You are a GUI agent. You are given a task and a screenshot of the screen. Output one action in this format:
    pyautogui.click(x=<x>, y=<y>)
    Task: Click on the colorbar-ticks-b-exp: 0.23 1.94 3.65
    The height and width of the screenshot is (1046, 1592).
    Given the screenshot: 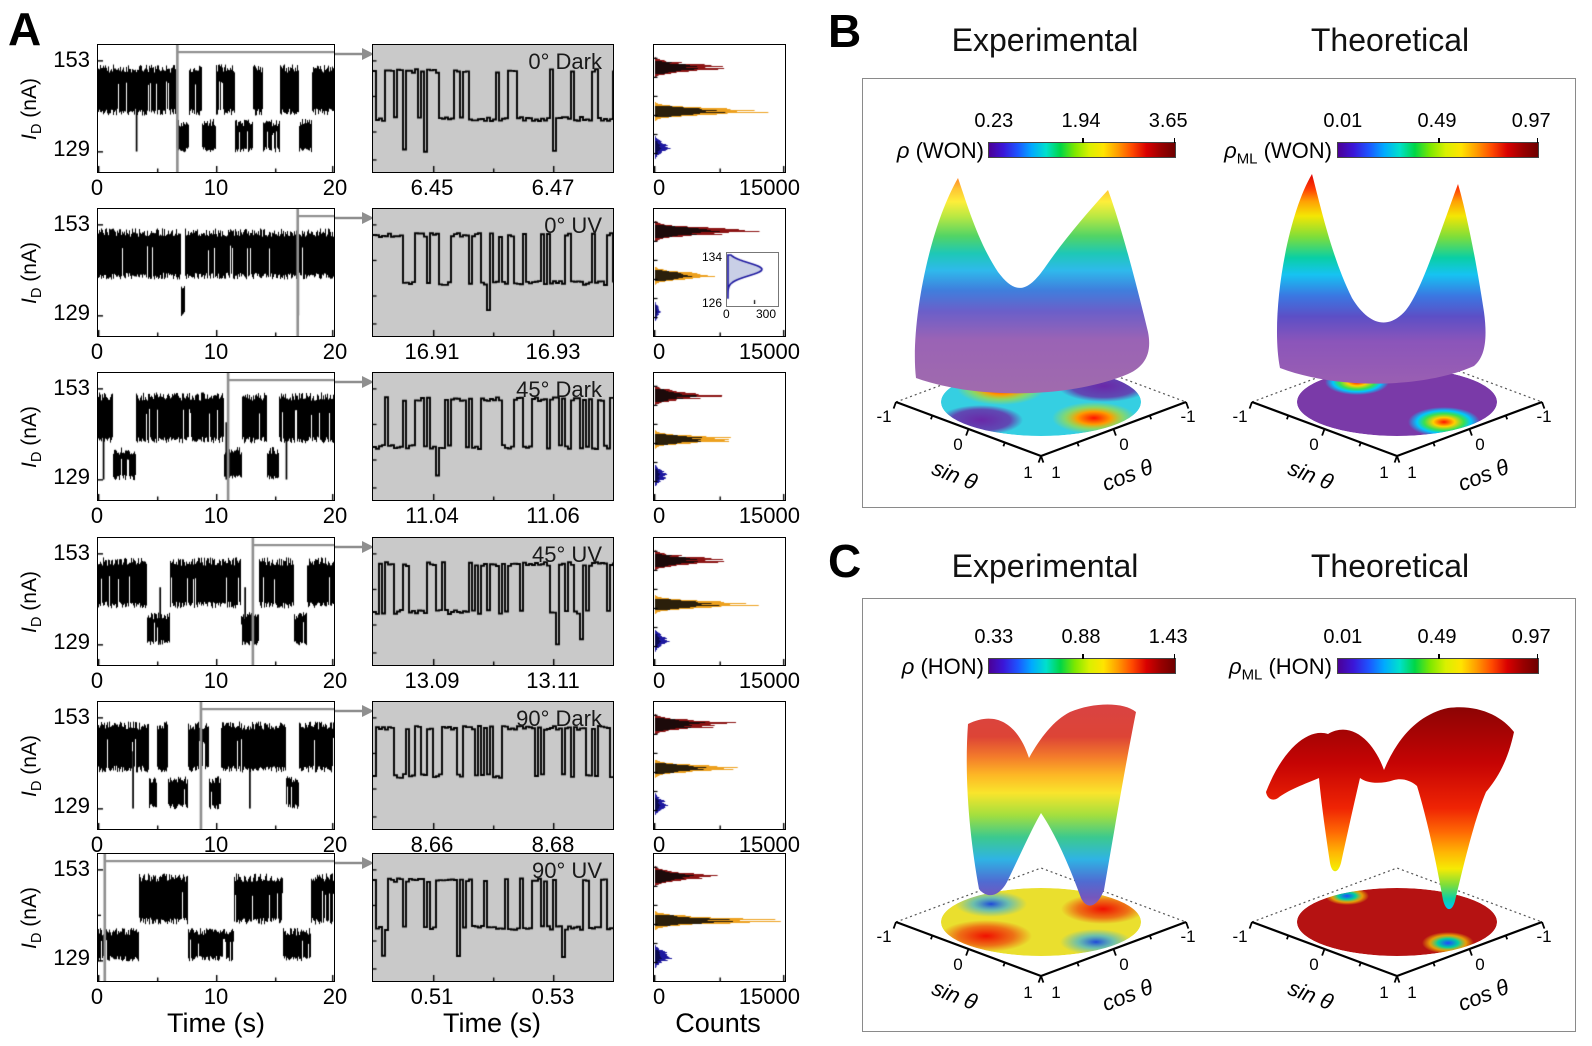 What is the action you would take?
    pyautogui.click(x=1081, y=121)
    